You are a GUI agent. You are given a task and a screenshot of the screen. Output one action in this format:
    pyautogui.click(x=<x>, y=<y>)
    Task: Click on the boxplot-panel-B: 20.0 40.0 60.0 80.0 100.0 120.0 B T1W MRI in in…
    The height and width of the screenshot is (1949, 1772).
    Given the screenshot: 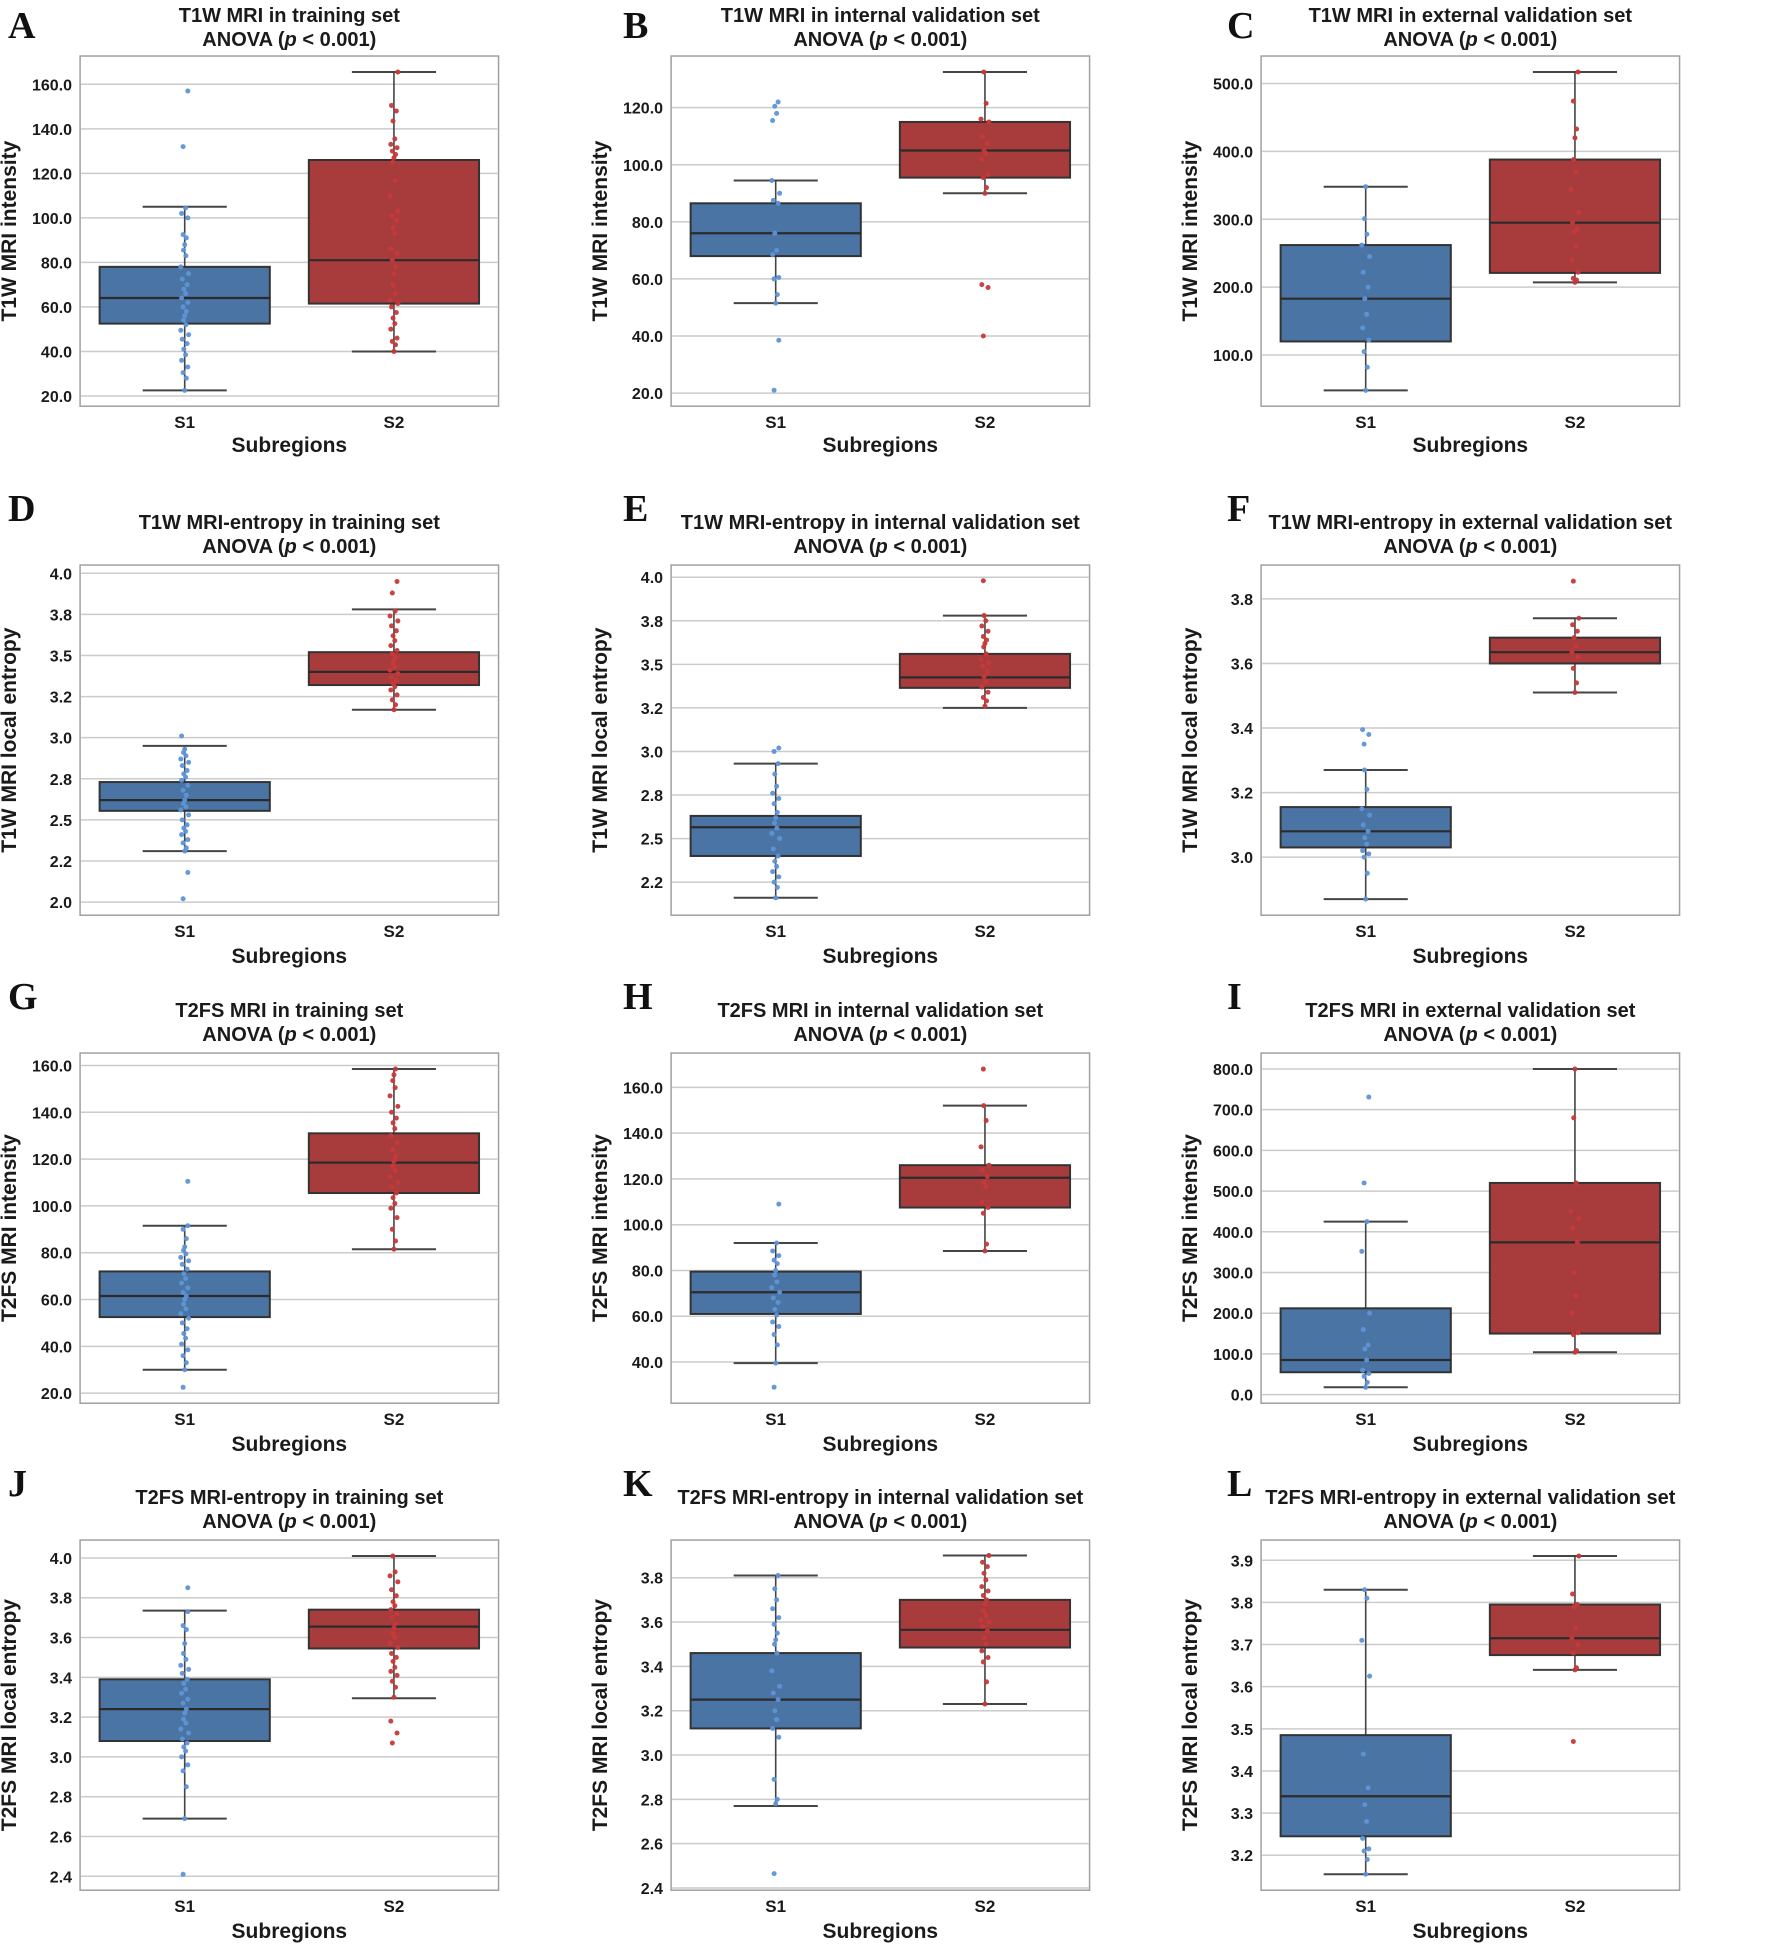 What is the action you would take?
    pyautogui.click(x=886, y=243)
    